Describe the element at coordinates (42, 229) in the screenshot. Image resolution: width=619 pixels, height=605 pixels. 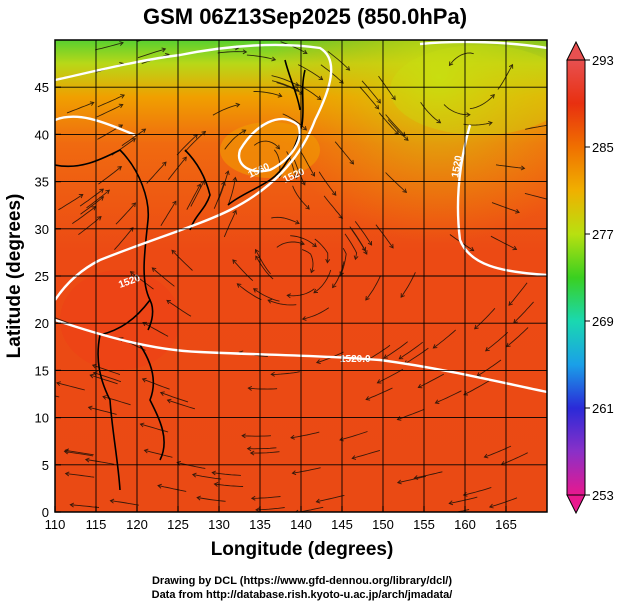
I see `y-tick-label: 30` at that location.